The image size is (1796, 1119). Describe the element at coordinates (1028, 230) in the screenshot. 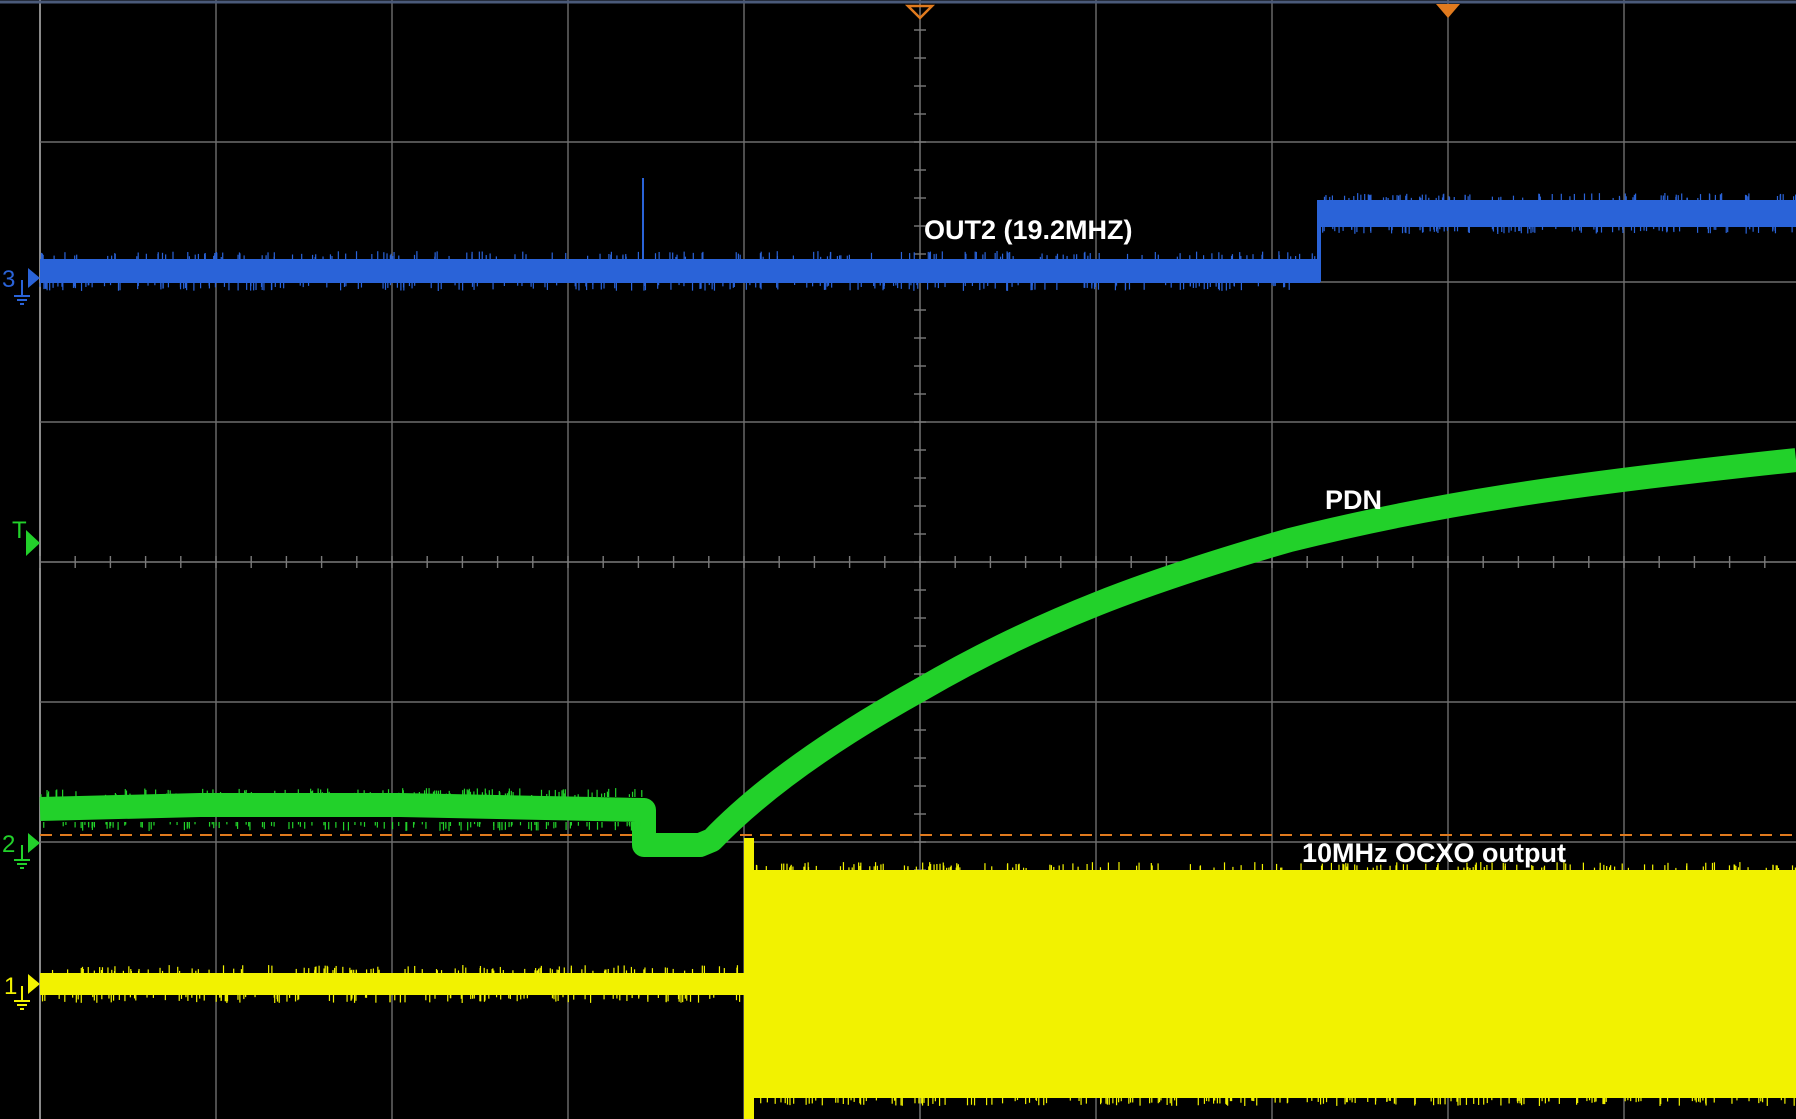

I see `trace-label-out2: OUT2 (19.2MHZ)` at that location.